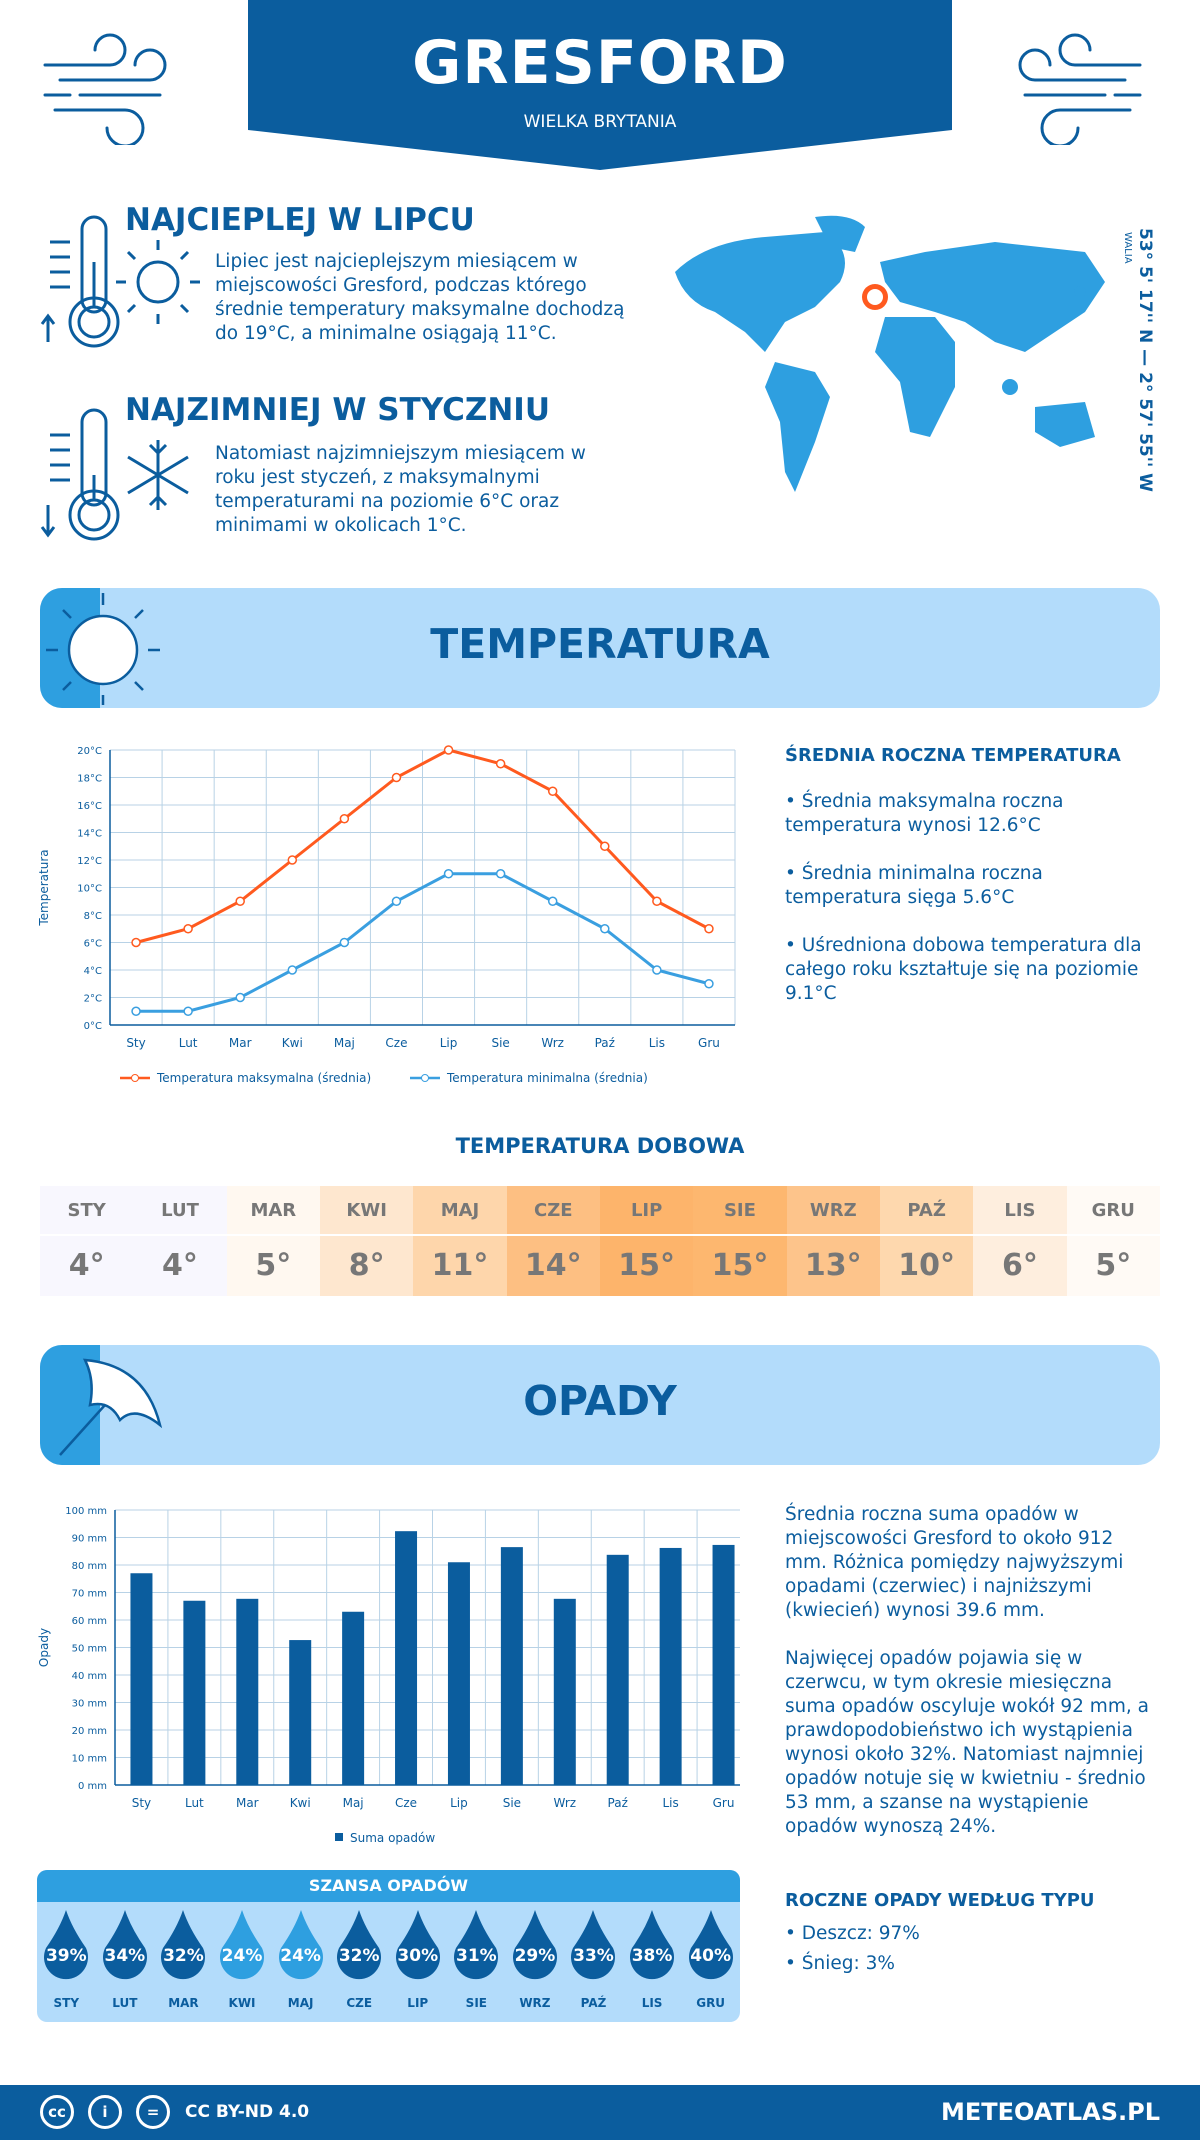 The width and height of the screenshot is (1200, 2140). I want to click on country-subtitle: WIELKA BRYTANIA, so click(600, 122).